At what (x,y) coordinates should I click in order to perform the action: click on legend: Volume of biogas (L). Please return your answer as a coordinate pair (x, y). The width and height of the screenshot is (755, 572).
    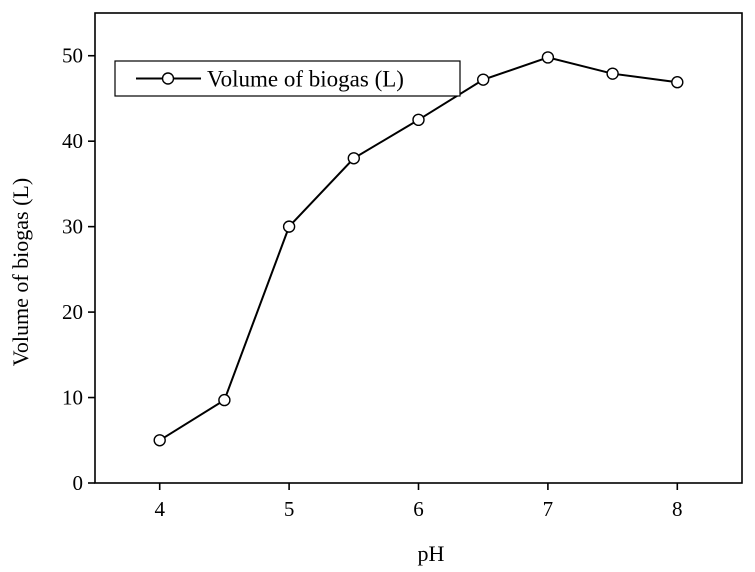
    Looking at the image, I should click on (287, 78).